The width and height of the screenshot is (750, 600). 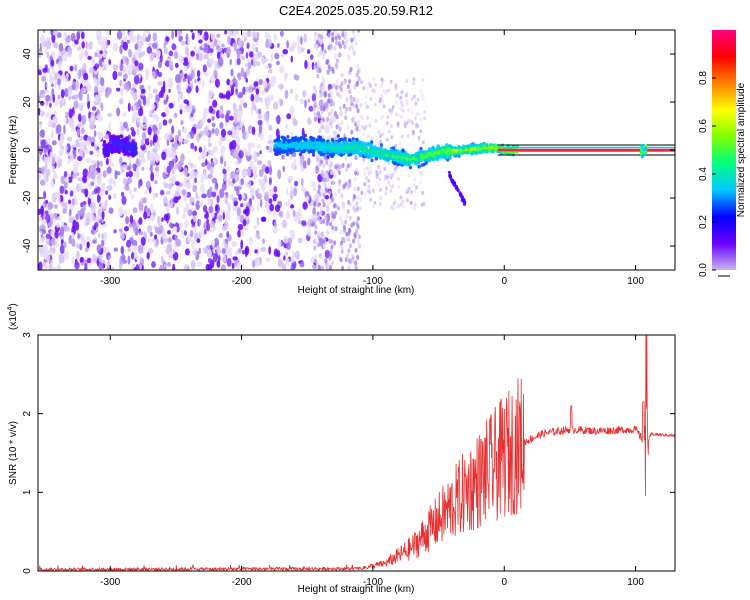 I want to click on figure-title: C2E4.2025.035.20.59.R12, so click(x=356, y=10).